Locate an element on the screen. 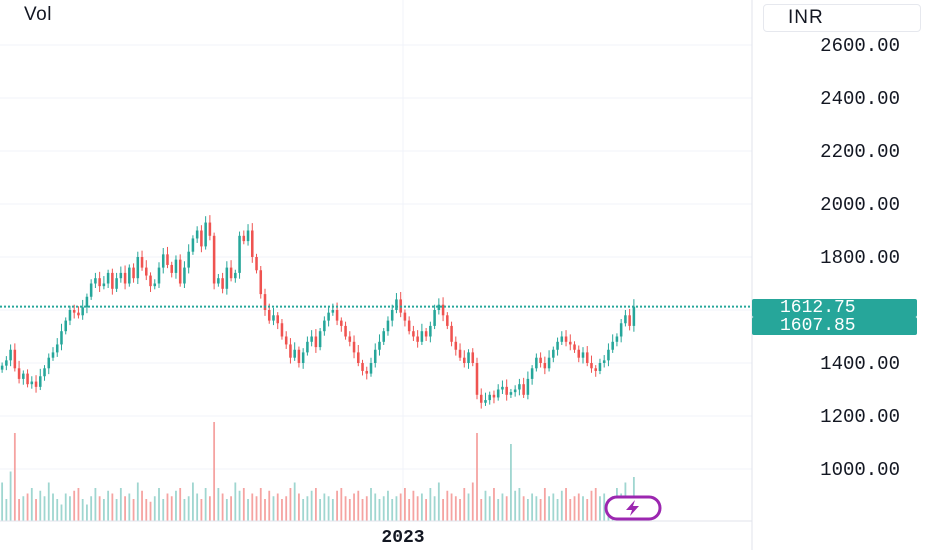  price-axis-tick-label: 2600.00 is located at coordinates (860, 46).